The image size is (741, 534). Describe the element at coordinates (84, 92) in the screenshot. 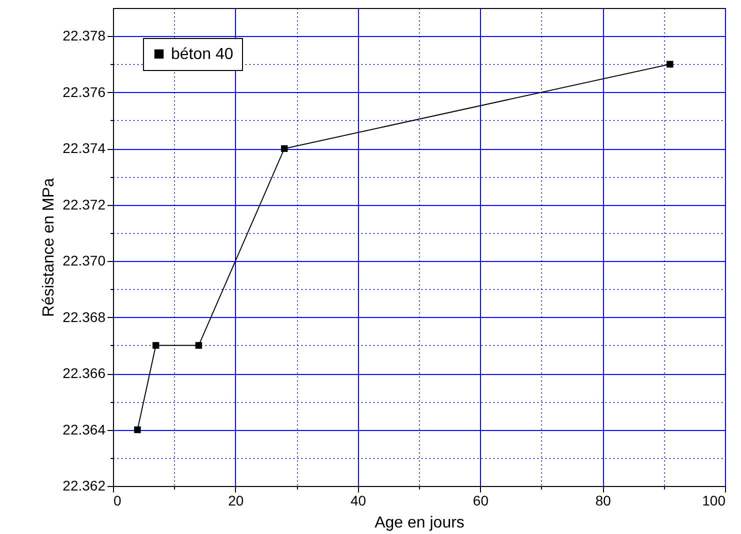

I see `y-tick-label: 22.376` at that location.